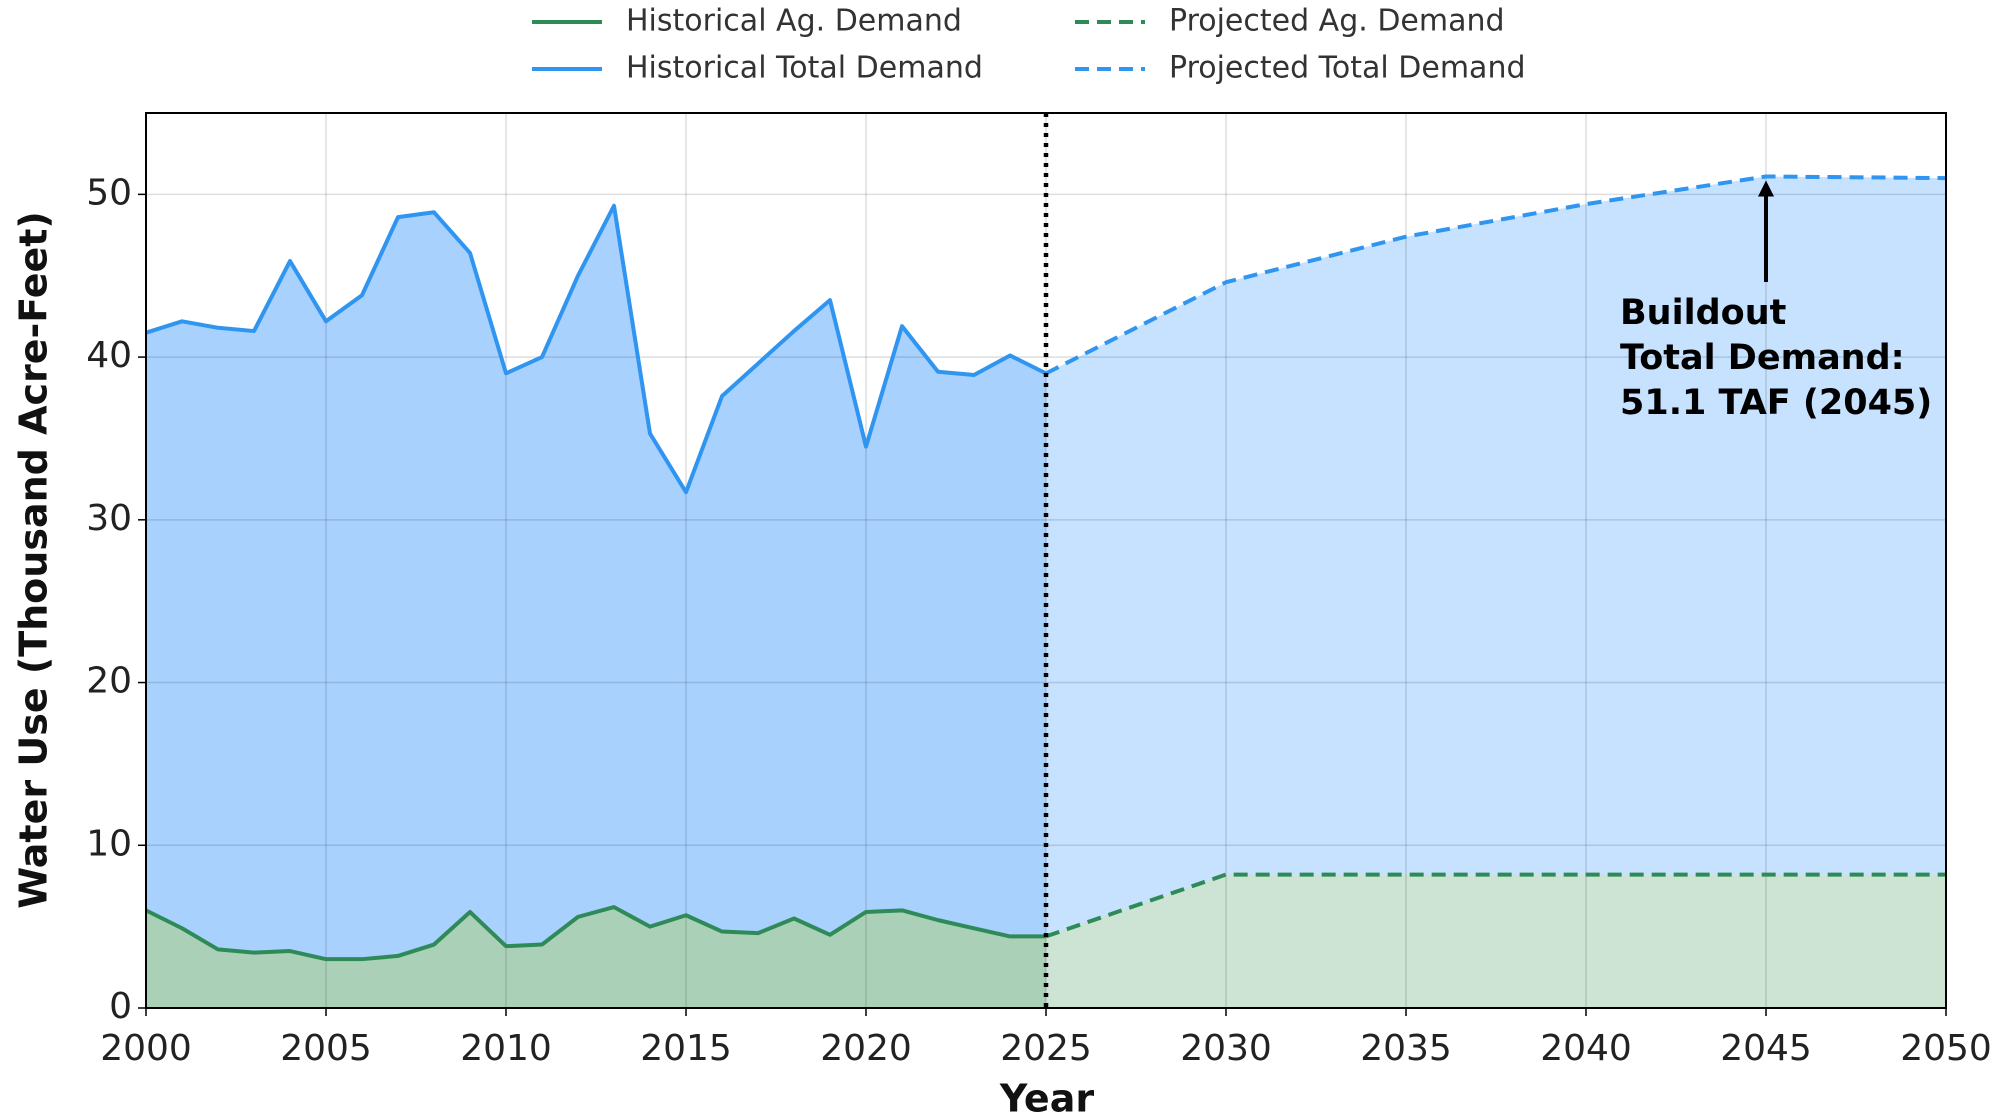 Image resolution: width=2002 pixels, height=1114 pixels. Describe the element at coordinates (1496, 941) in the screenshot. I see `area` at that location.